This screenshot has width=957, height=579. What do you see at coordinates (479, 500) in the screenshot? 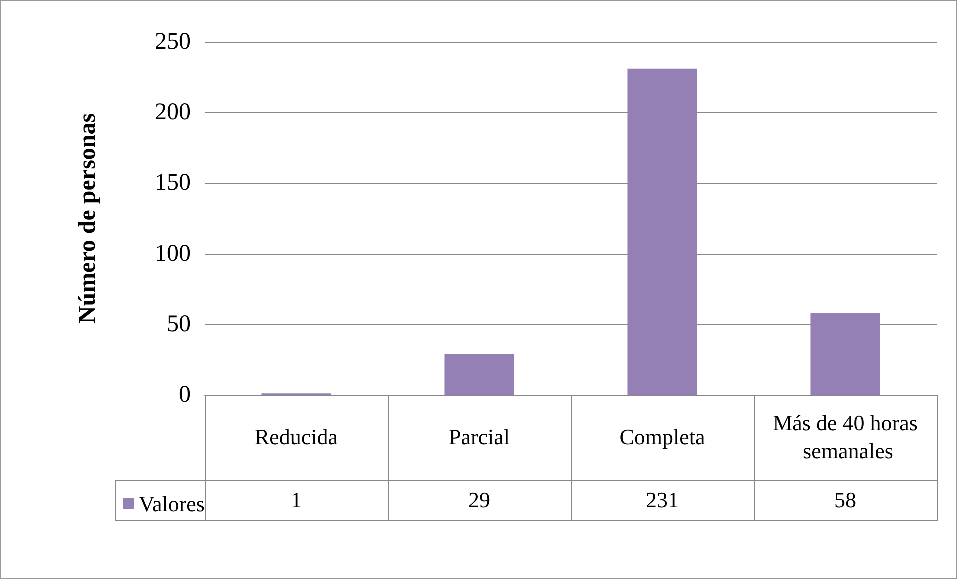
I see `data-label: 29` at bounding box center [479, 500].